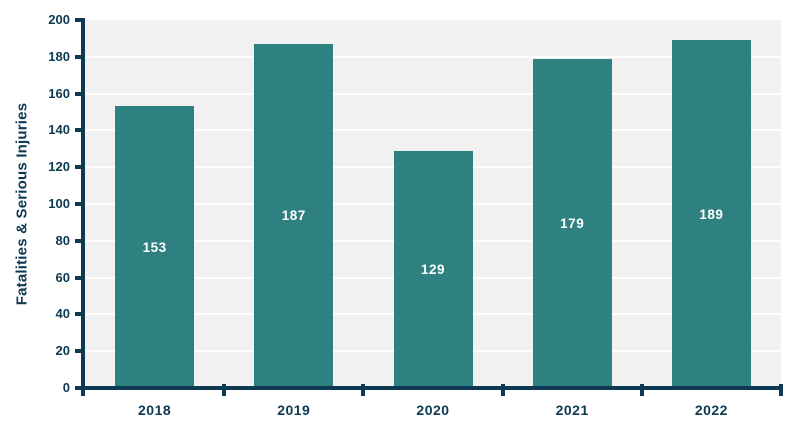 The width and height of the screenshot is (800, 431). Describe the element at coordinates (294, 410) in the screenshot. I see `x-axis-category-label: 2019` at that location.